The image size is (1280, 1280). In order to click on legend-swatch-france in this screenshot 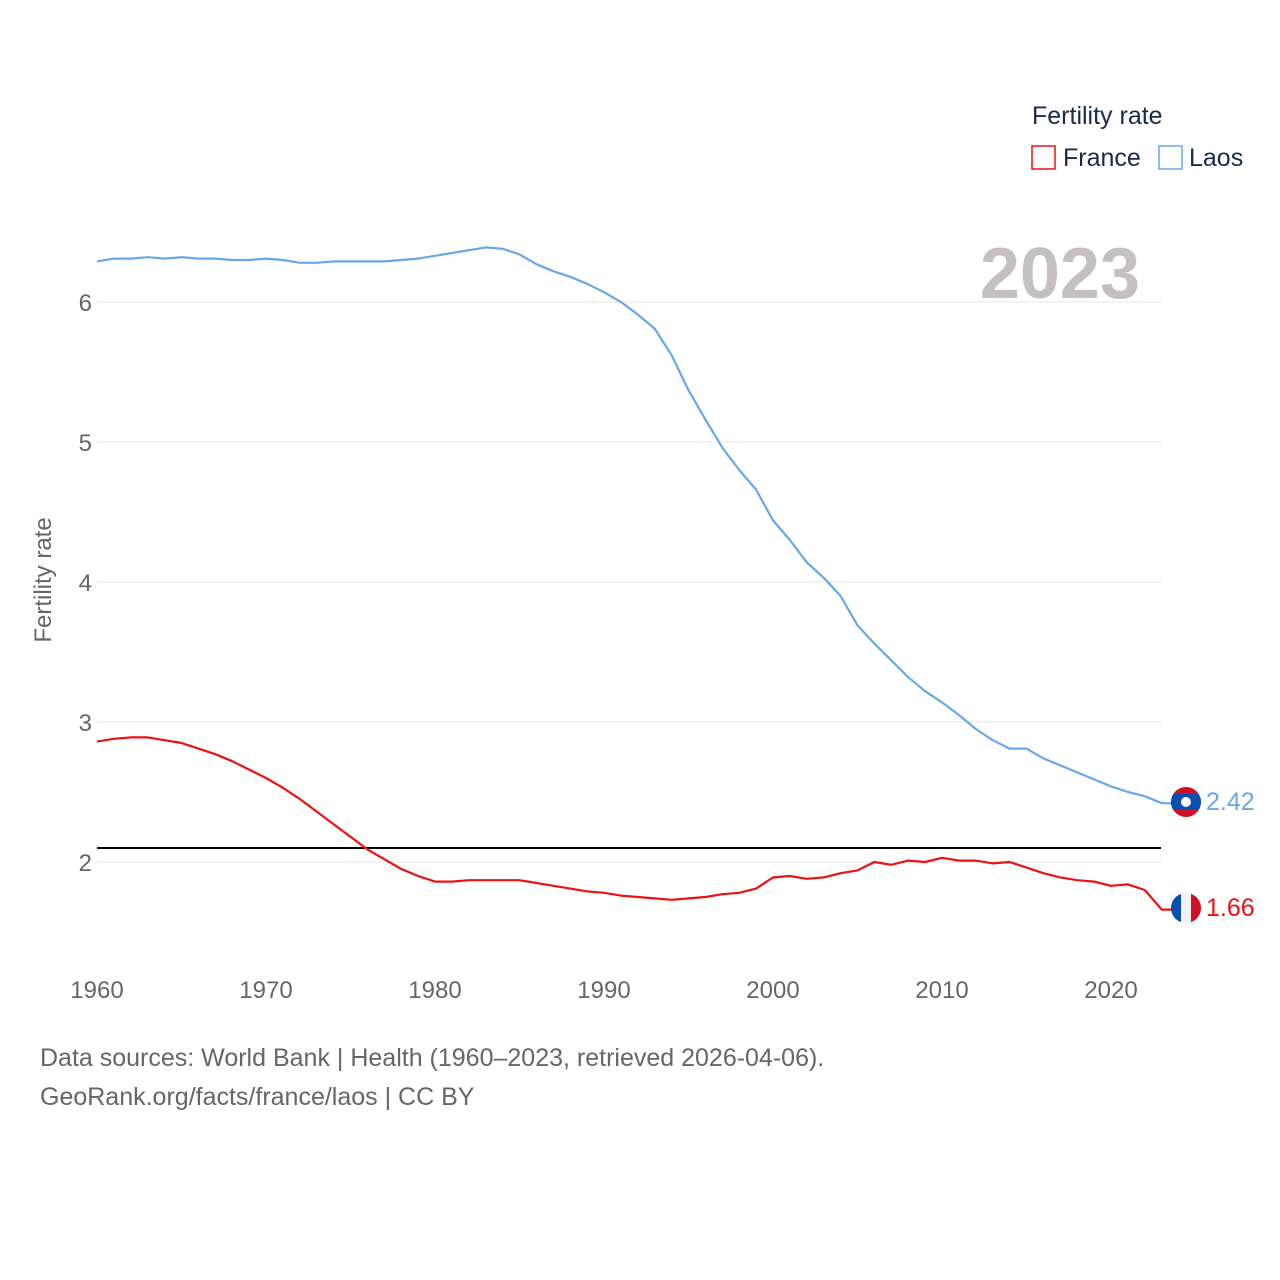, I will do `click(1043, 157)`.